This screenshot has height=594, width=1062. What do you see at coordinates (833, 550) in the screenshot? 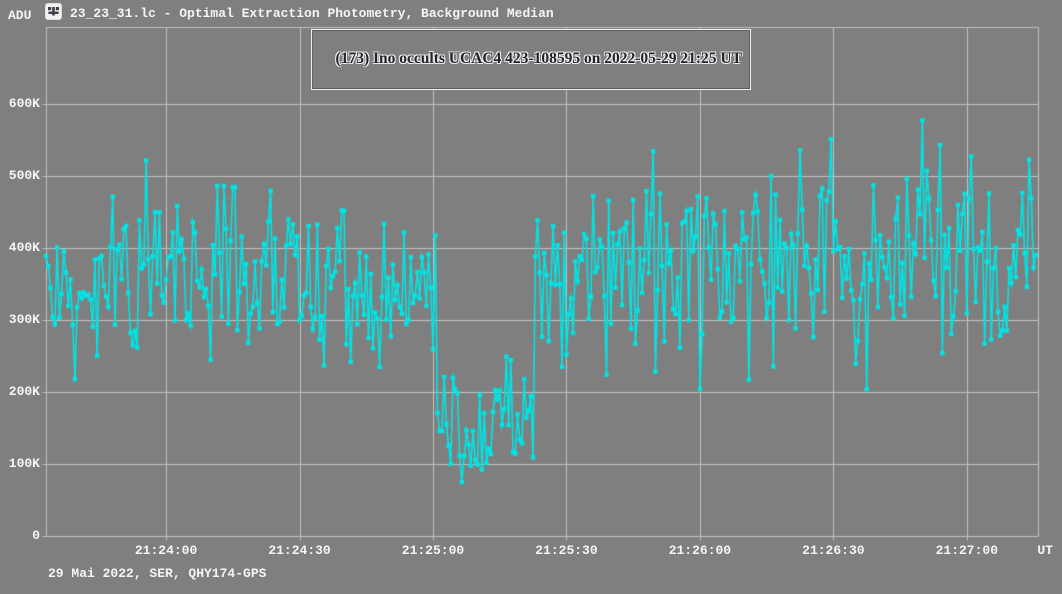
I see `x-tick-label: 21:26:30` at bounding box center [833, 550].